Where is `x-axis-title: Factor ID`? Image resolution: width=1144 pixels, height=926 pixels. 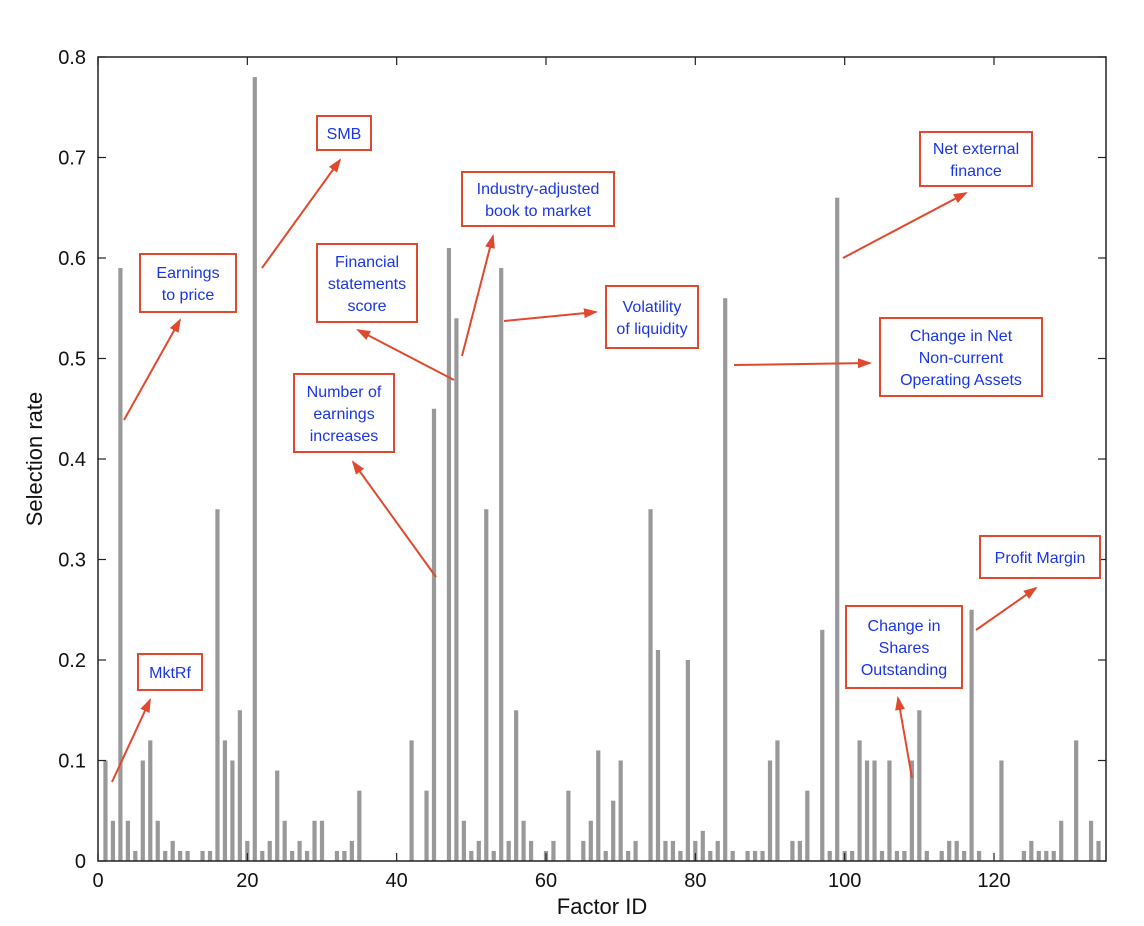
x-axis-title: Factor ID is located at coordinates (602, 906).